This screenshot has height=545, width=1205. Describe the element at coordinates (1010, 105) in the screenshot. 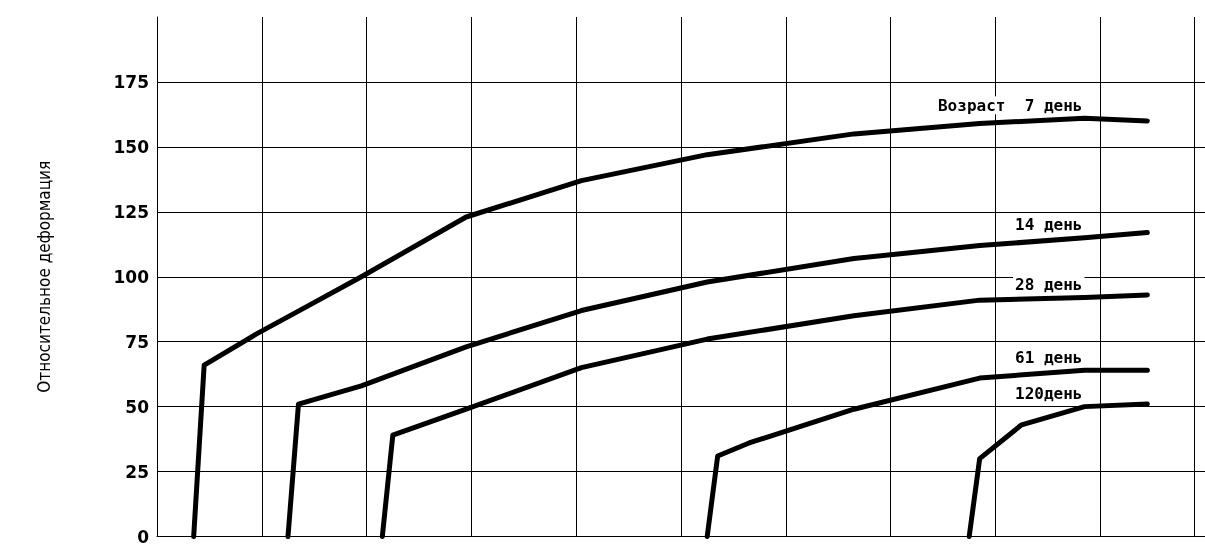

I see `series-label: Возраст 7 день` at that location.